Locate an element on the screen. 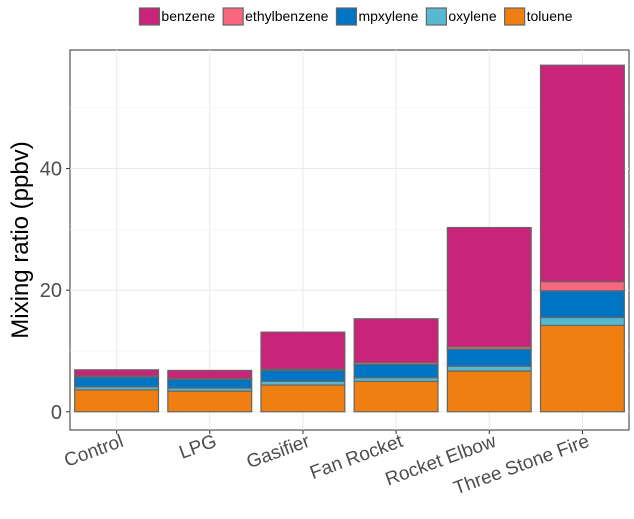  y-tick-label: 40 is located at coordinates (51, 170).